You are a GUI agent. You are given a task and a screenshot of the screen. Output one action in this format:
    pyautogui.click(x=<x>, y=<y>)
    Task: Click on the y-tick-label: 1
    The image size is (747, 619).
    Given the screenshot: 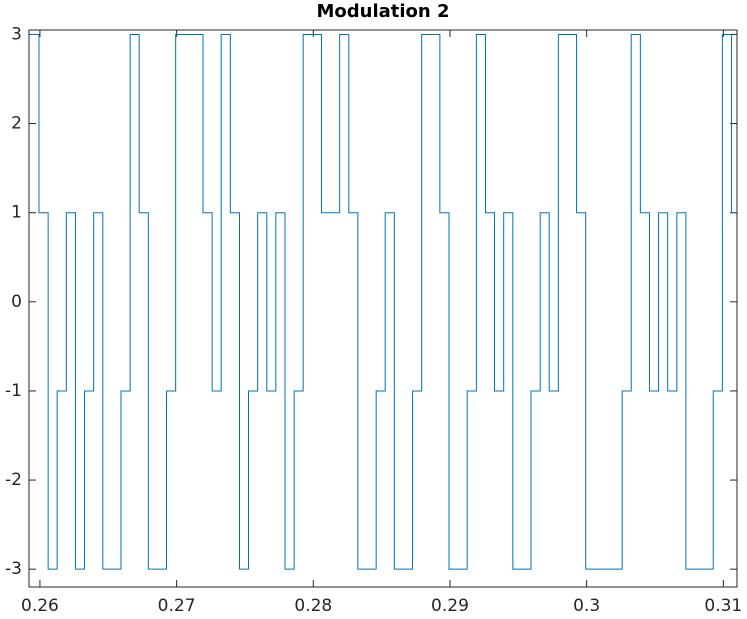 What is the action you would take?
    pyautogui.click(x=16, y=213)
    